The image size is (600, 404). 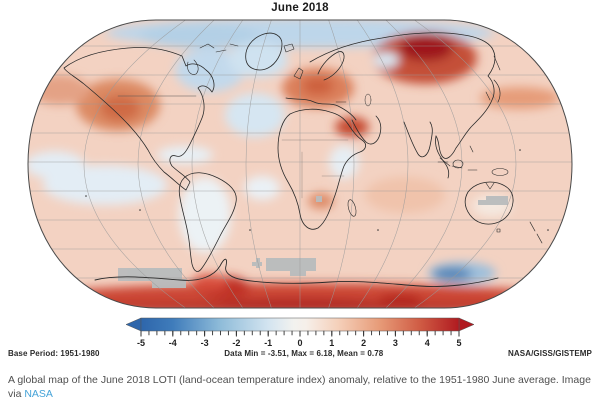 What do you see at coordinates (20, 403) in the screenshot?
I see `nasa-giss-link: GISS` at bounding box center [20, 403].